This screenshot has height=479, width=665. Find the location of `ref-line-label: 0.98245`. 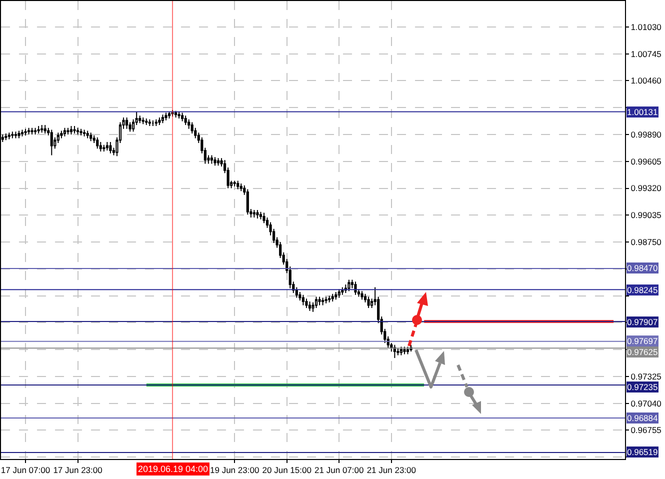

ref-line-label: 0.98245 is located at coordinates (642, 290).